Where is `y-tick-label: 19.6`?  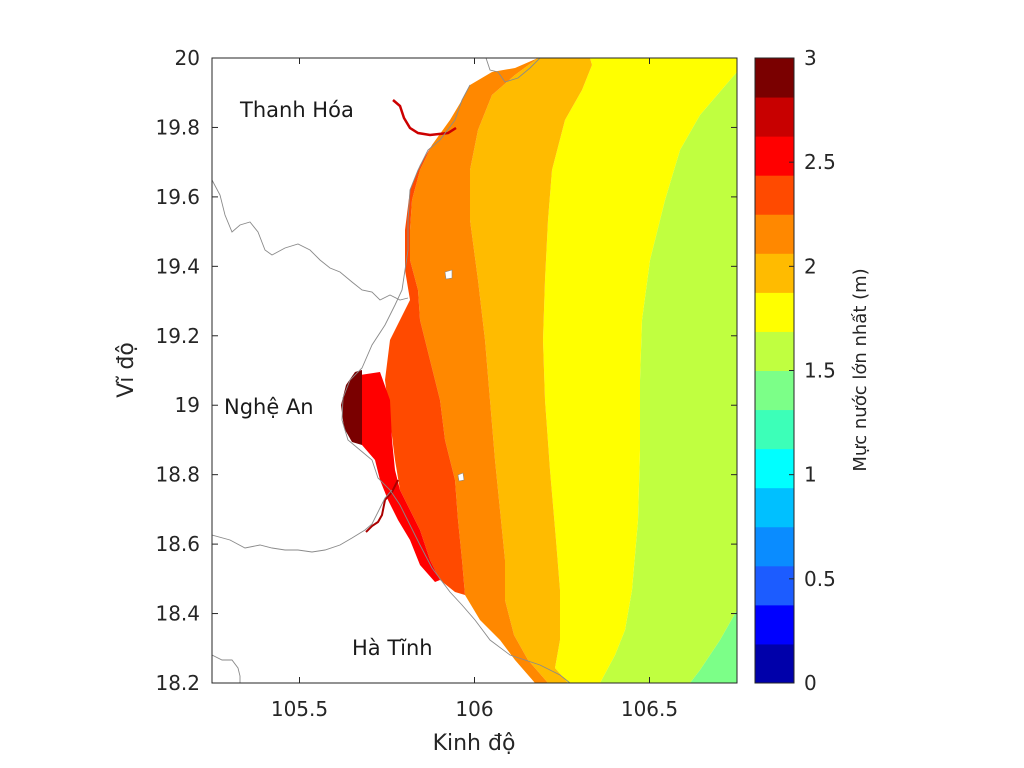 y-tick-label: 19.6 is located at coordinates (177, 197).